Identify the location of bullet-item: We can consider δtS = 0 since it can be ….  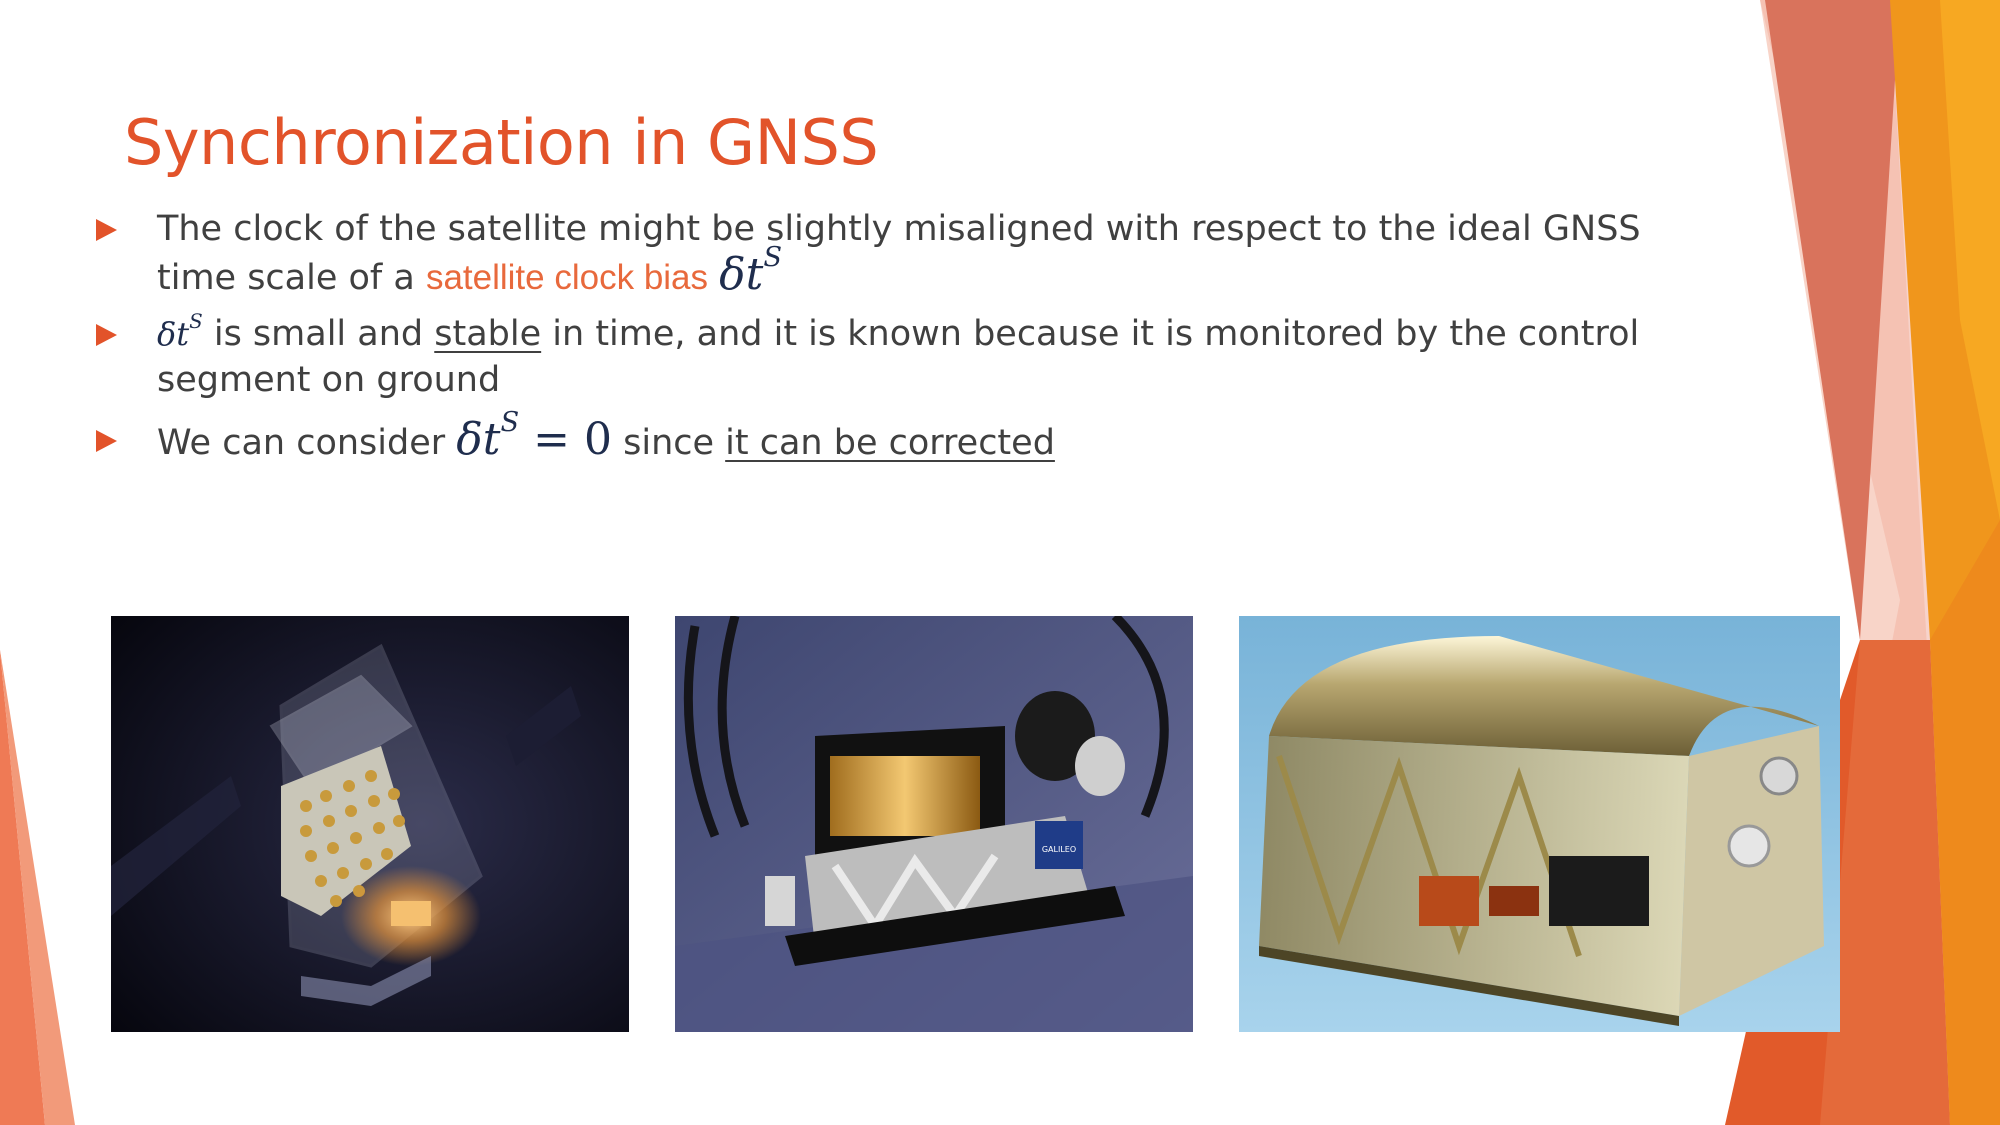
(906, 437).